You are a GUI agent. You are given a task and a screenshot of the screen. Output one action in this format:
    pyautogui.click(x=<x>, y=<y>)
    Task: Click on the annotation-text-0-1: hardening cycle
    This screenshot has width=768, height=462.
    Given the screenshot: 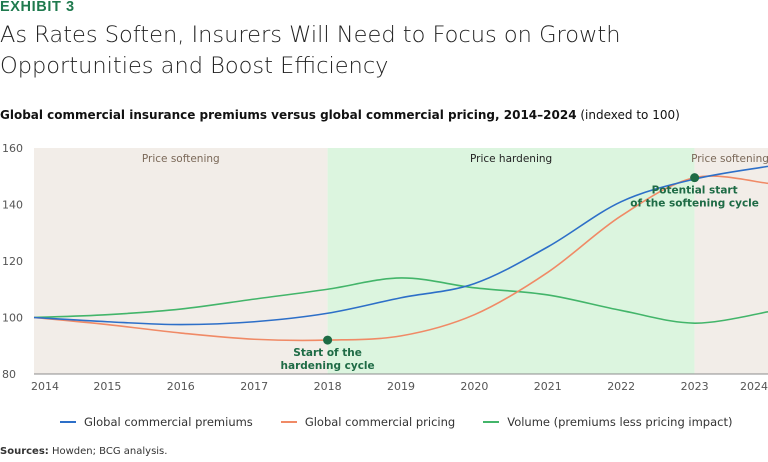 What is the action you would take?
    pyautogui.click(x=328, y=366)
    